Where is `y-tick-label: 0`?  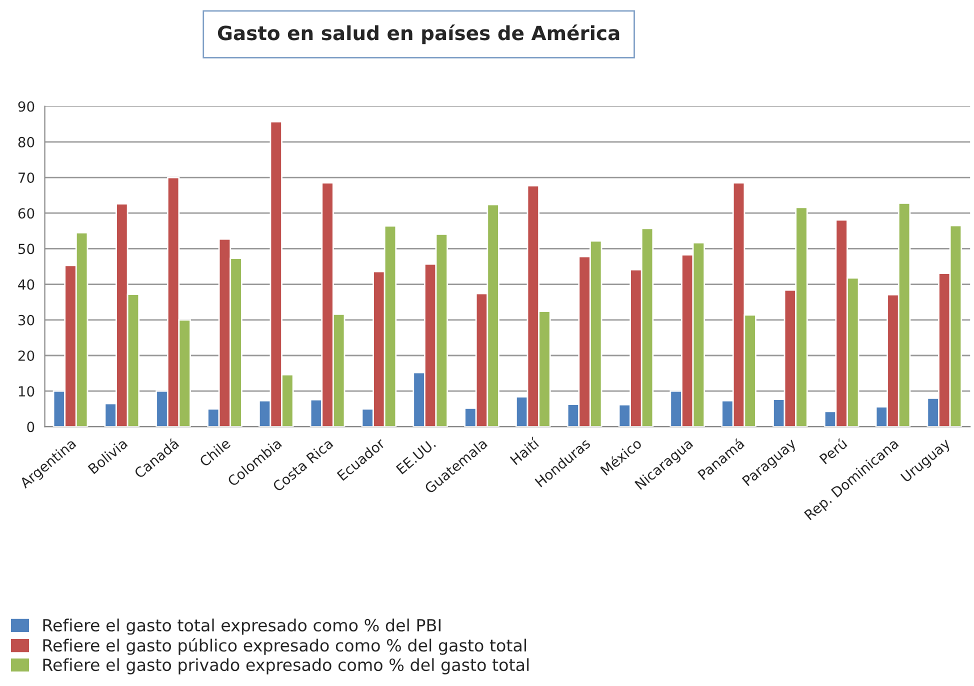
y-tick-label: 0 is located at coordinates (30, 427).